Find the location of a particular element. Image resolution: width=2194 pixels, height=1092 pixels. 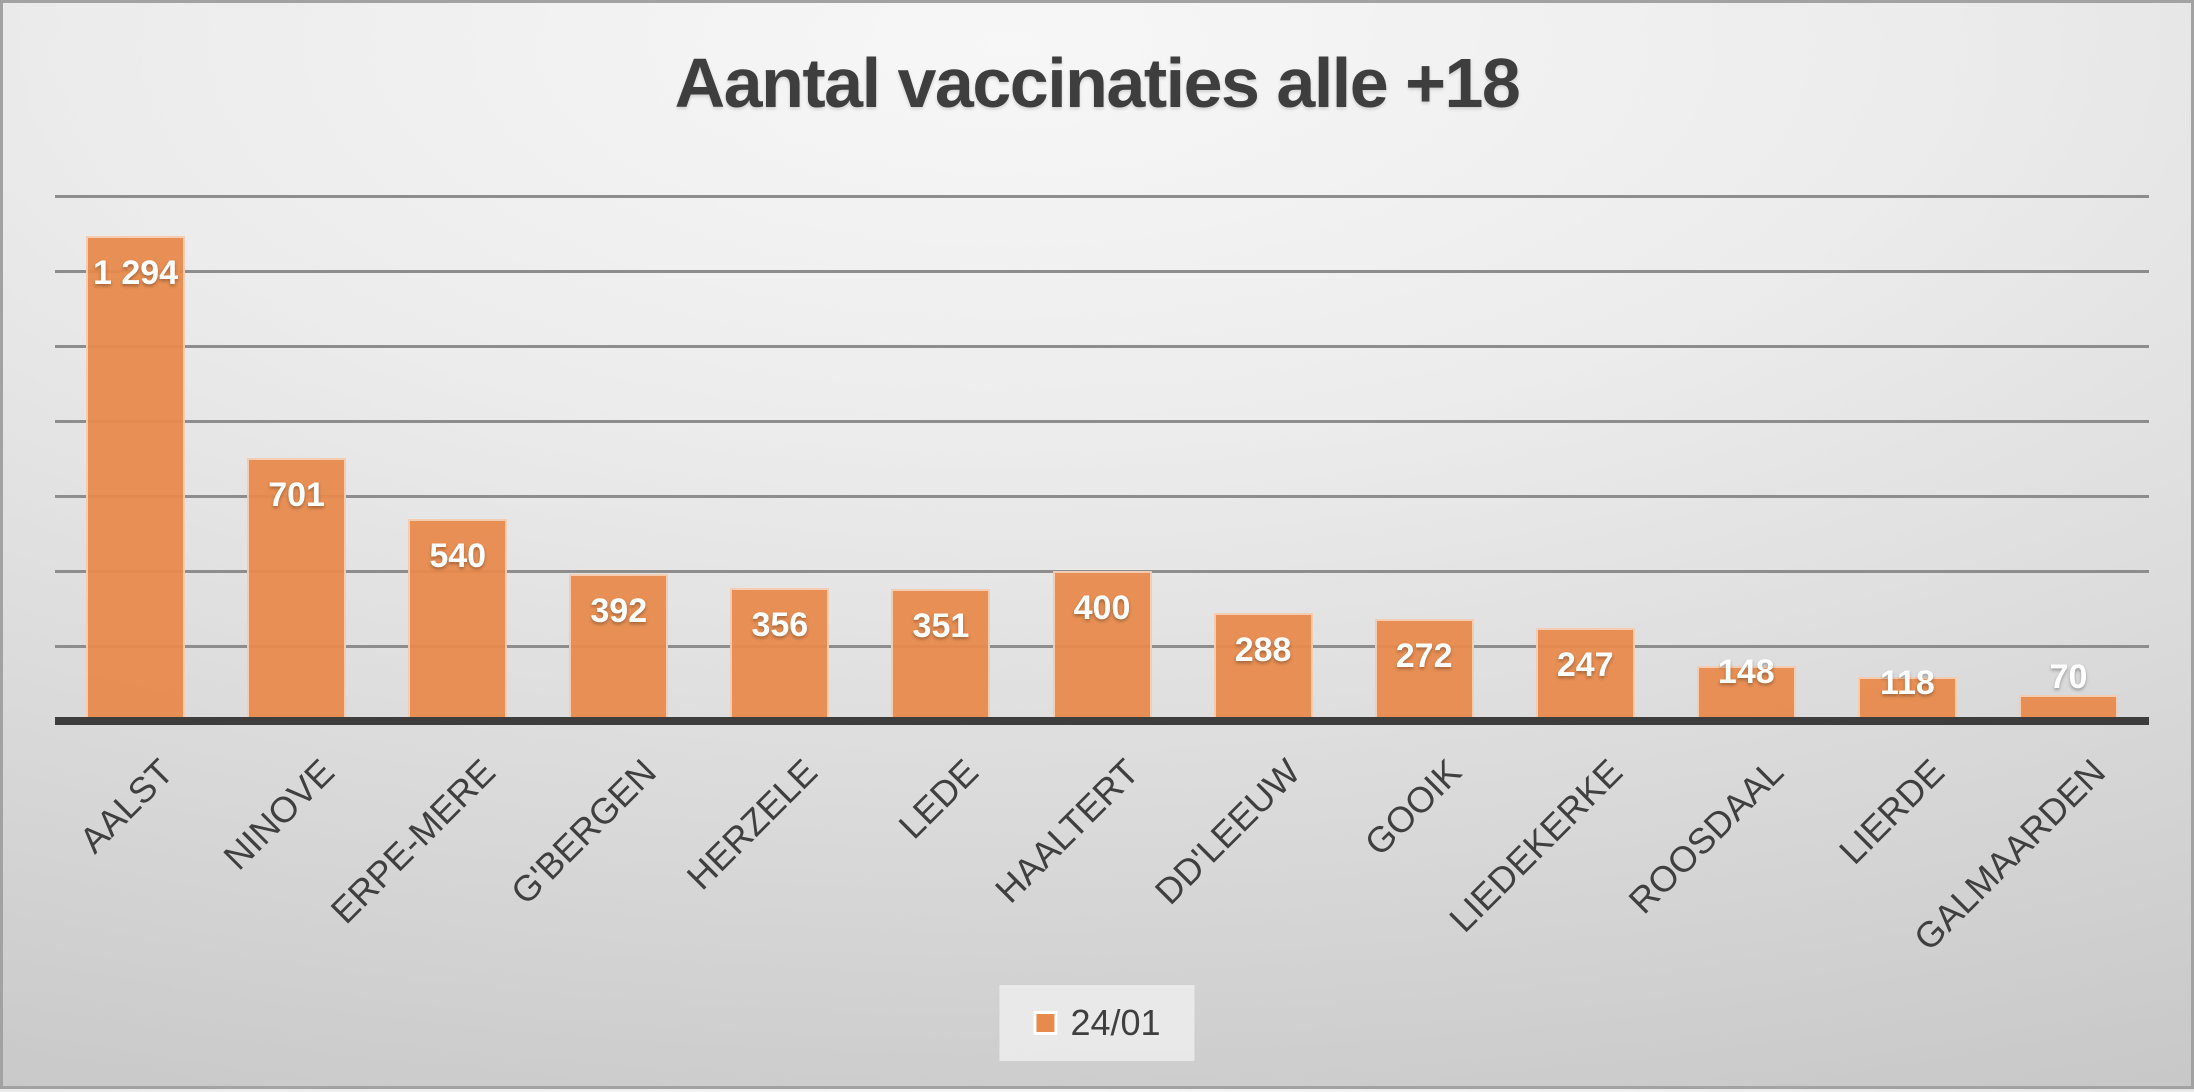

bar-value-label: 1 294 is located at coordinates (135, 272).